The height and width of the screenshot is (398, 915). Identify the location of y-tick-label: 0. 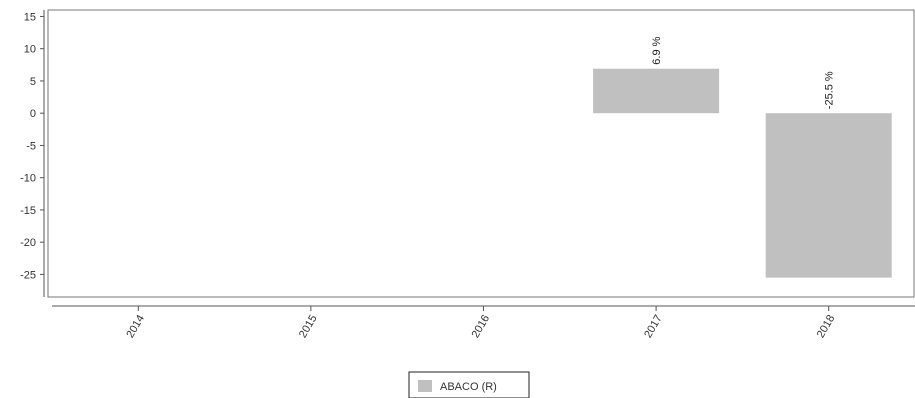
(33, 114).